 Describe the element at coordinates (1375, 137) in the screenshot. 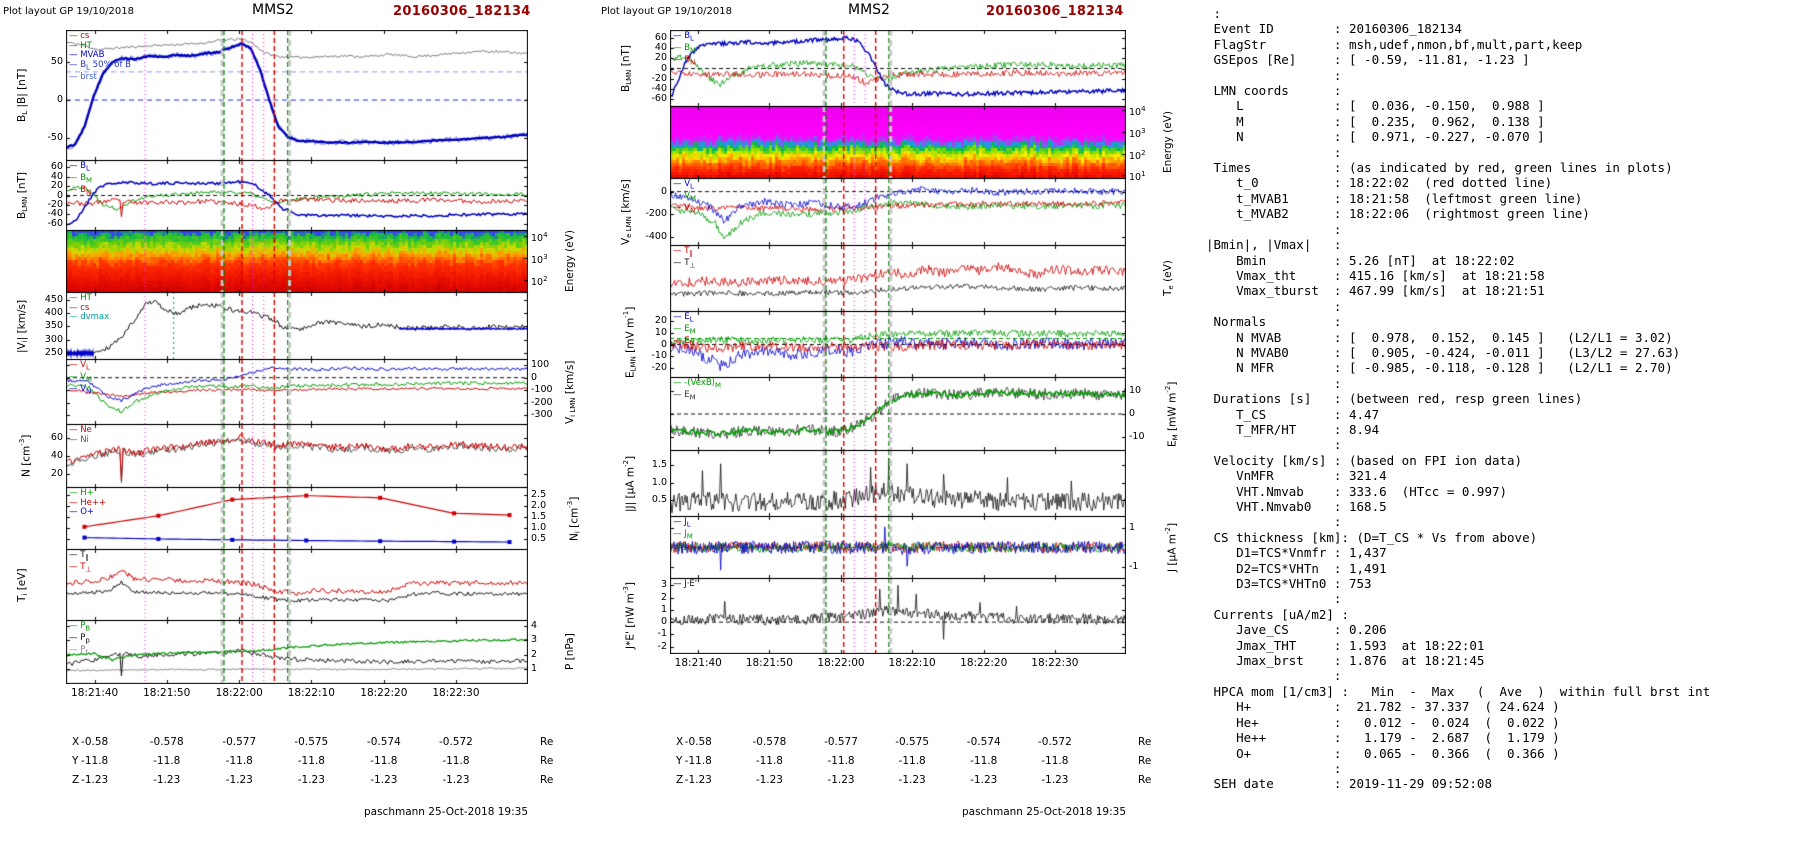

I see `info-line: N : [ 0.971, -0.227, -0.070 ]` at that location.